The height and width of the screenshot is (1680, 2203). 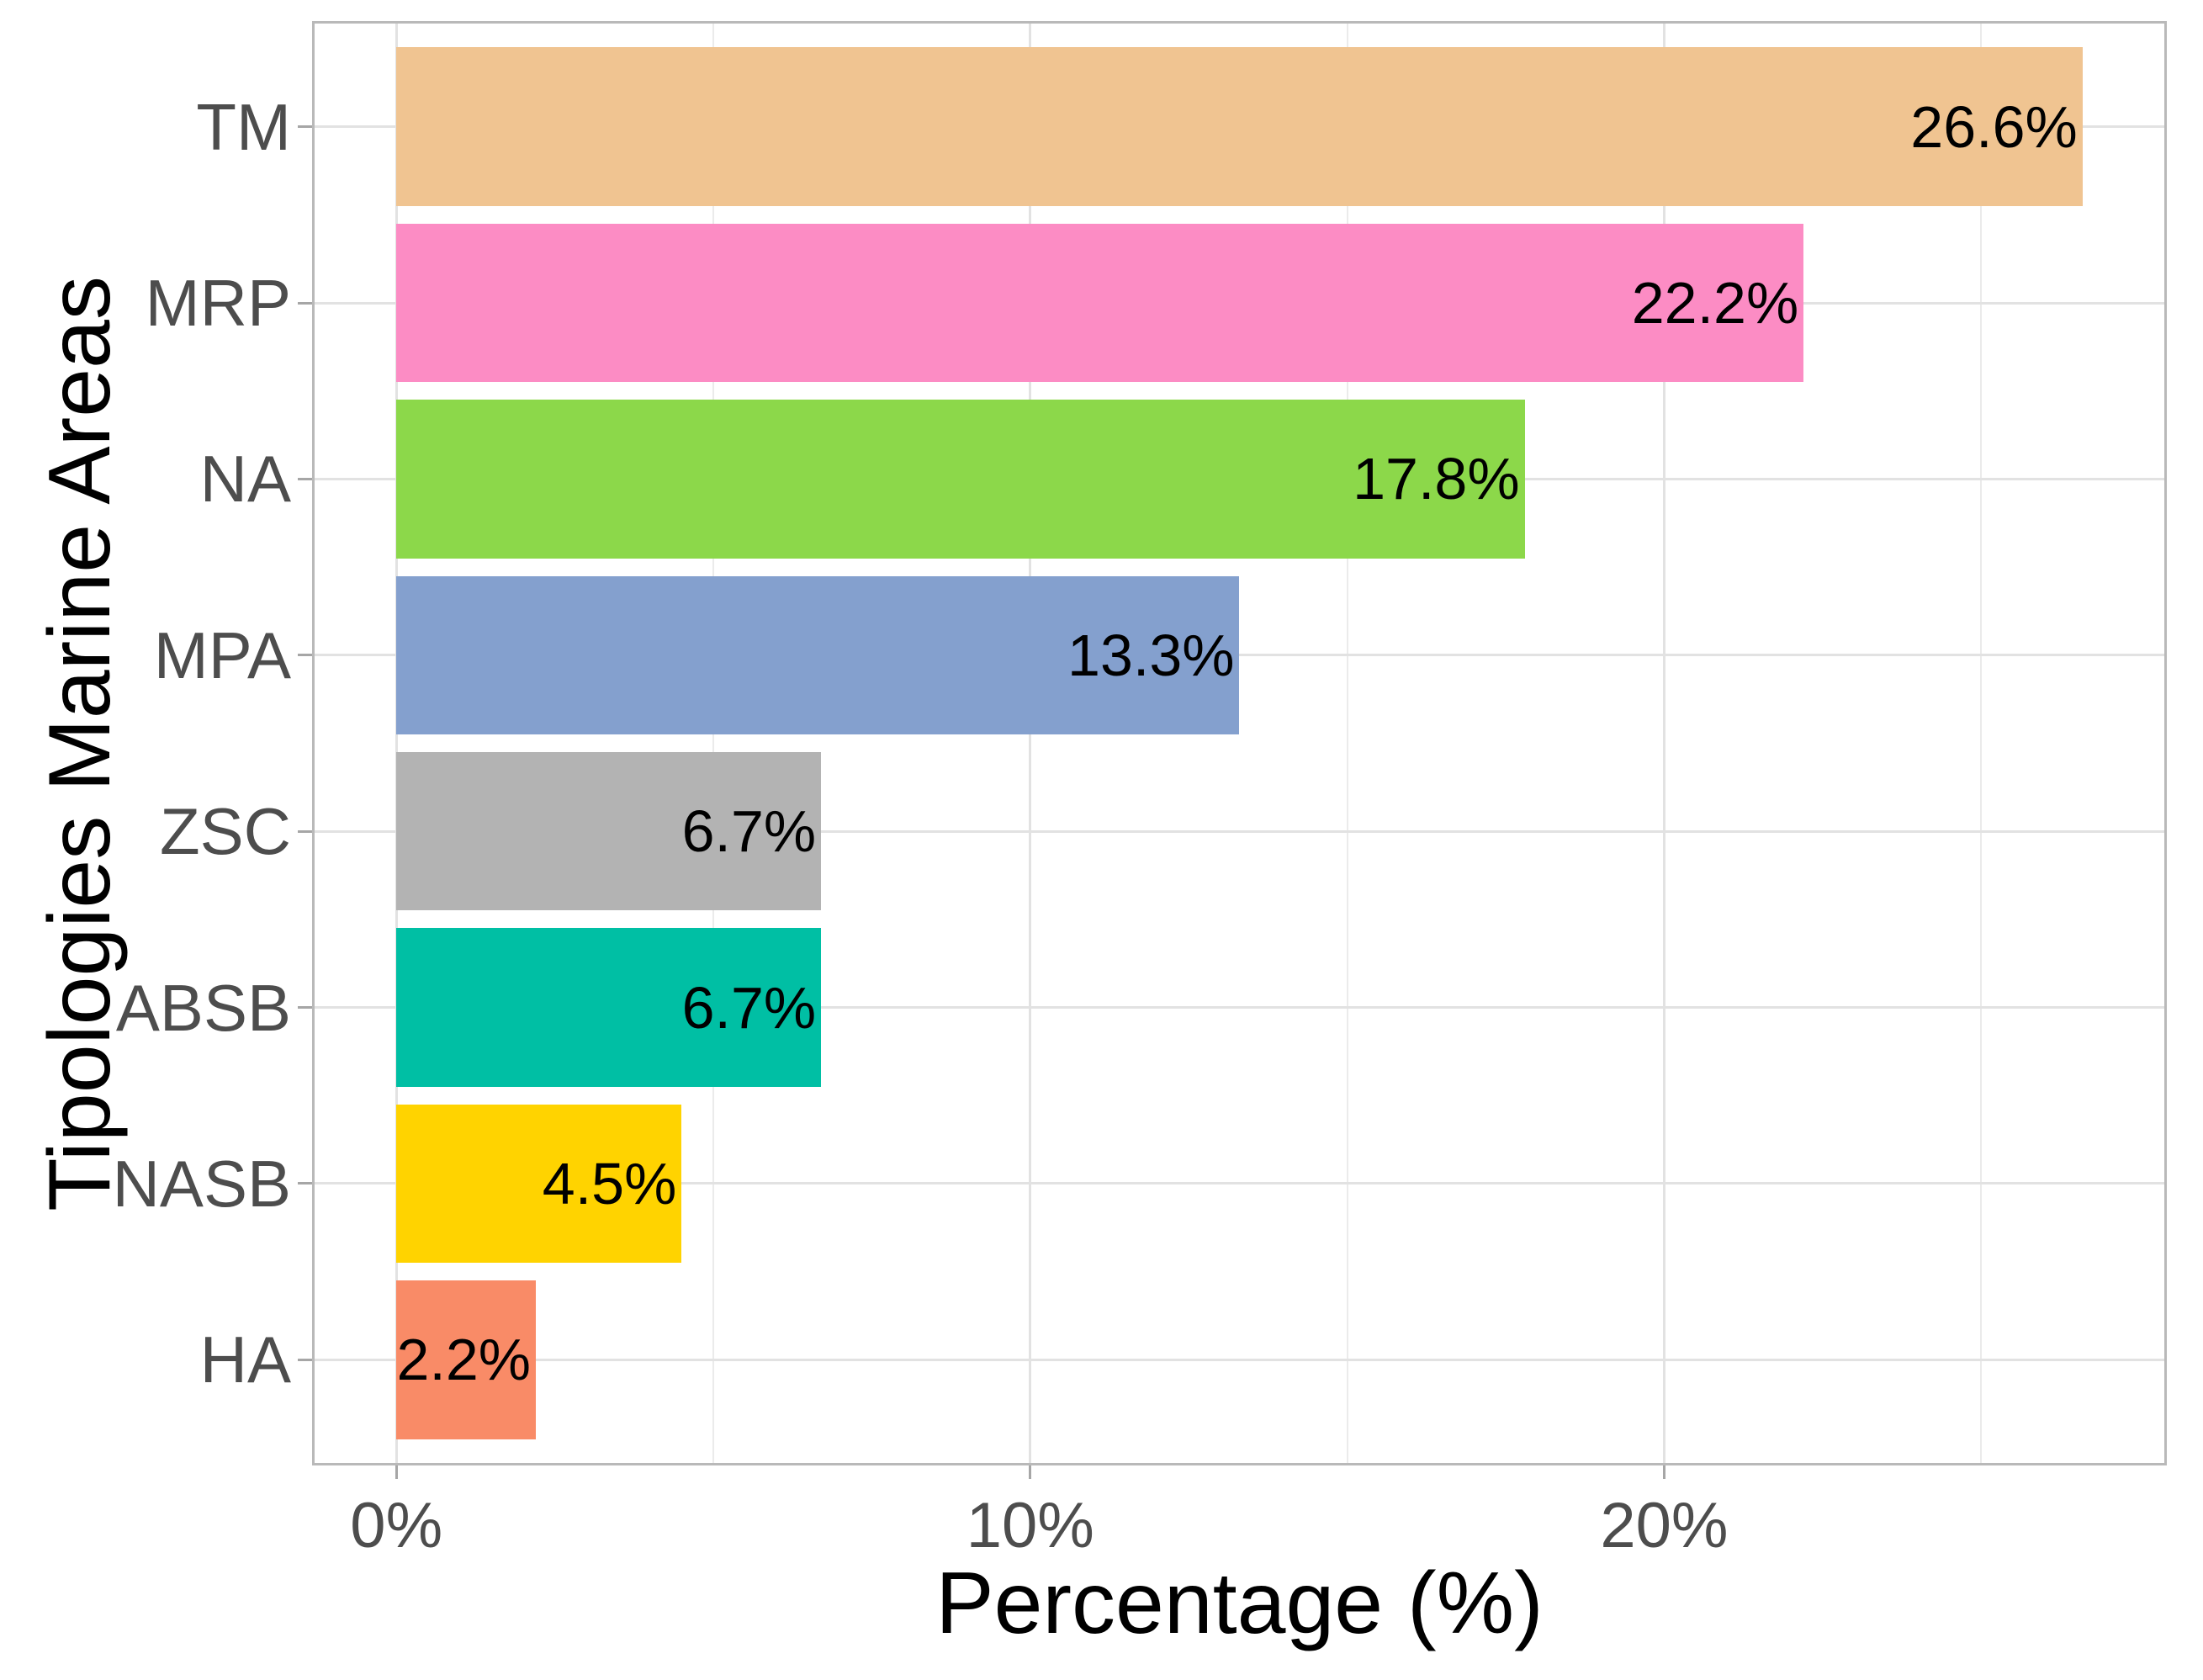 What do you see at coordinates (203, 1007) in the screenshot?
I see `y-tick-label-absb: ABSB` at bounding box center [203, 1007].